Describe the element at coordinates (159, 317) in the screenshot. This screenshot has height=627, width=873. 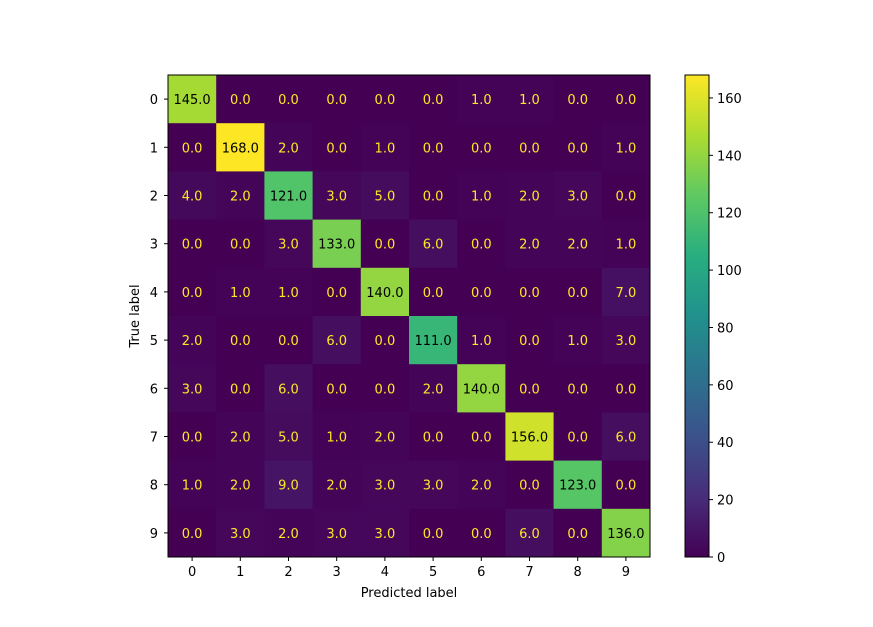
I see `y-axis-ticks: 0 1 2 3 4 5 6 7 8 9` at that location.